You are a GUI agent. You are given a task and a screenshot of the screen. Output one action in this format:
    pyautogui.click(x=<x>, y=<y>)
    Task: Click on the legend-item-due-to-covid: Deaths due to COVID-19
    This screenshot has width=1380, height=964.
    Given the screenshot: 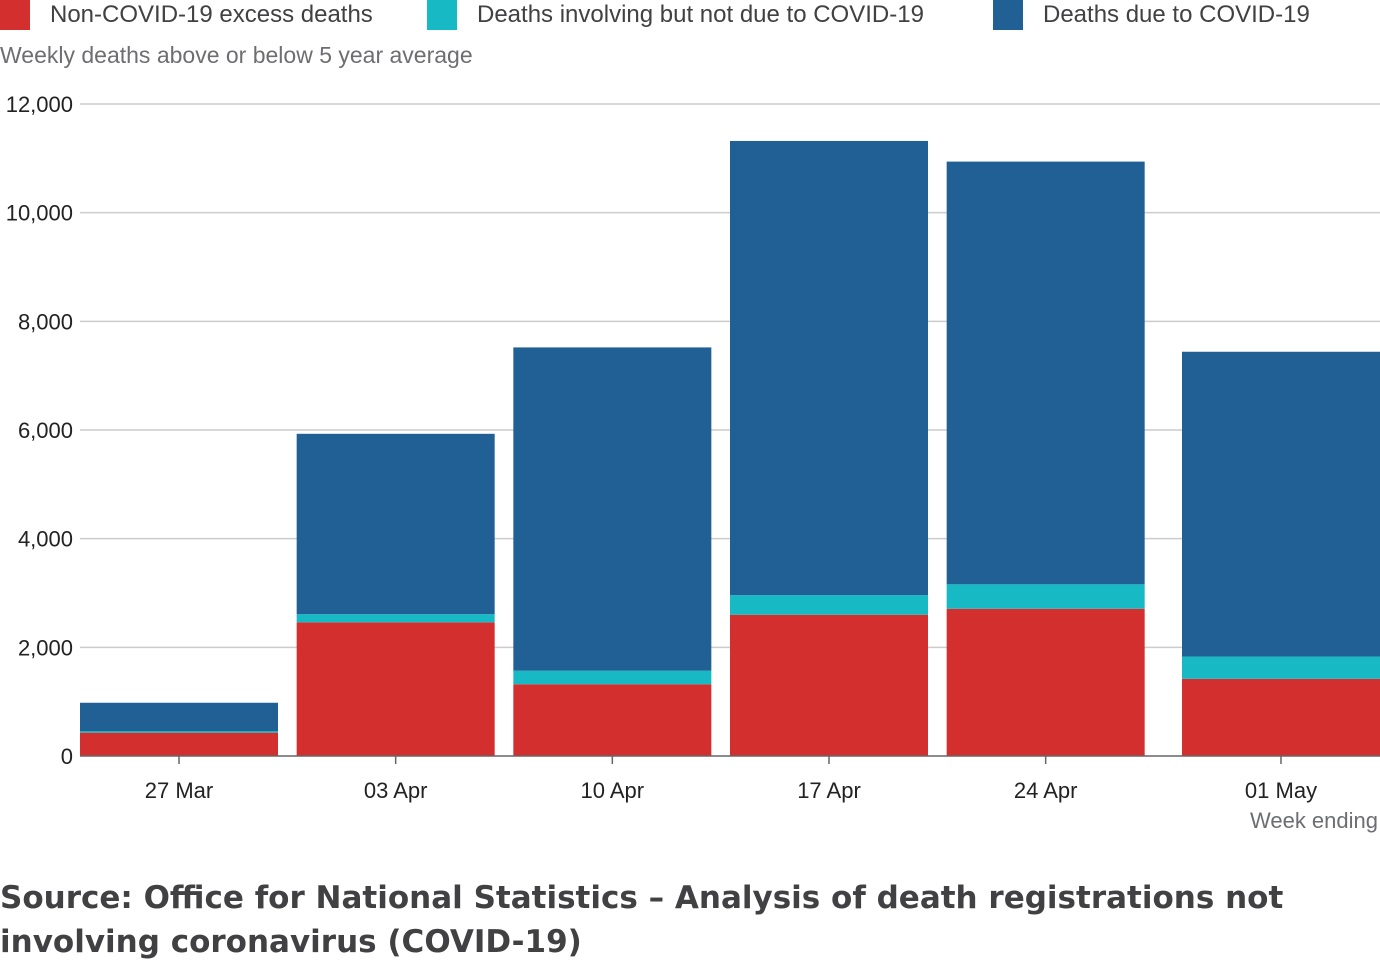 What is the action you would take?
    pyautogui.click(x=1151, y=15)
    